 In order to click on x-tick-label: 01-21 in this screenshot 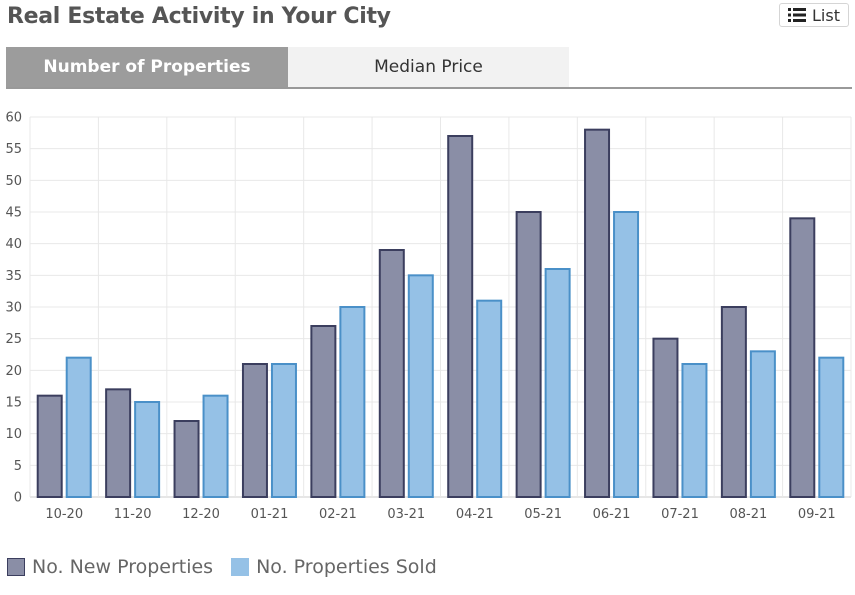, I will do `click(270, 514)`.